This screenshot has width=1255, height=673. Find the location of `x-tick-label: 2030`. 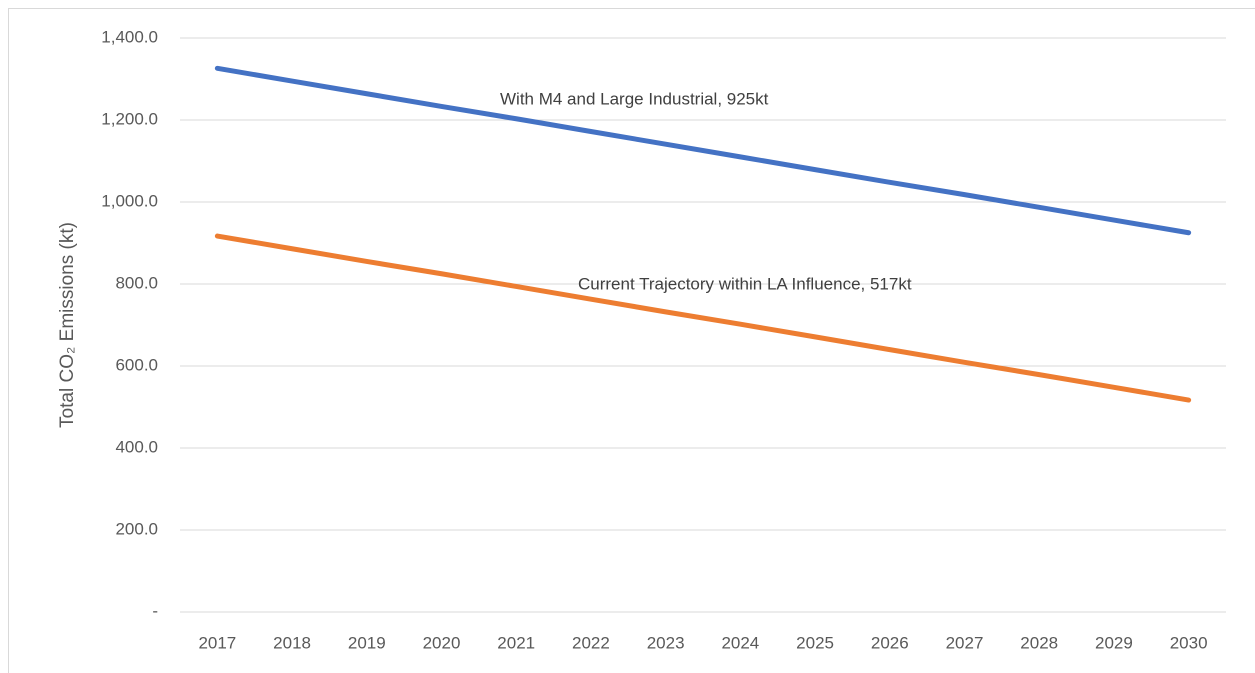

x-tick-label: 2030 is located at coordinates (1189, 642).